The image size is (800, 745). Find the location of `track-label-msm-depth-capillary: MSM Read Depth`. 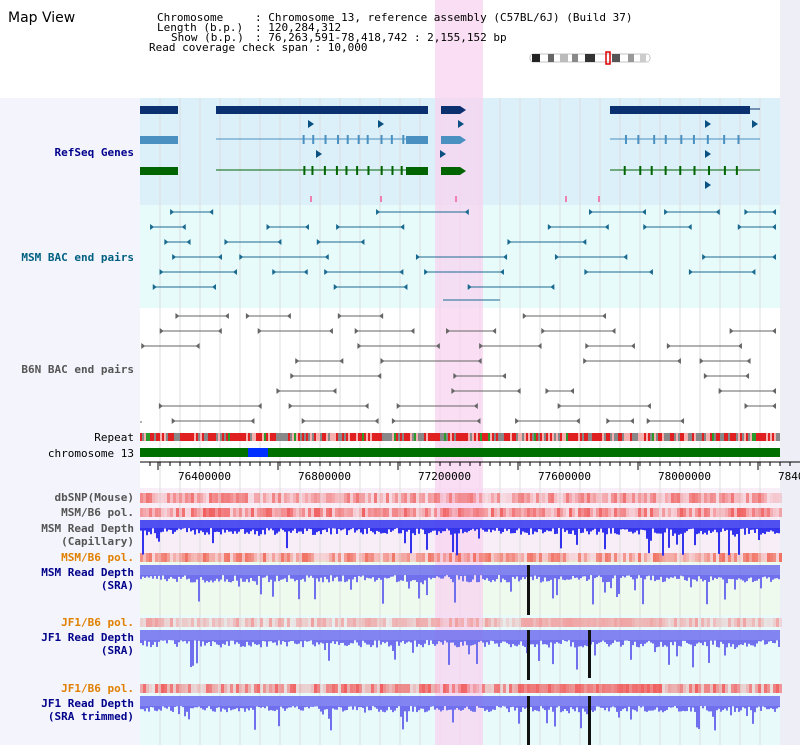

track-label-msm-depth-capillary: MSM Read Depth is located at coordinates (87, 528).